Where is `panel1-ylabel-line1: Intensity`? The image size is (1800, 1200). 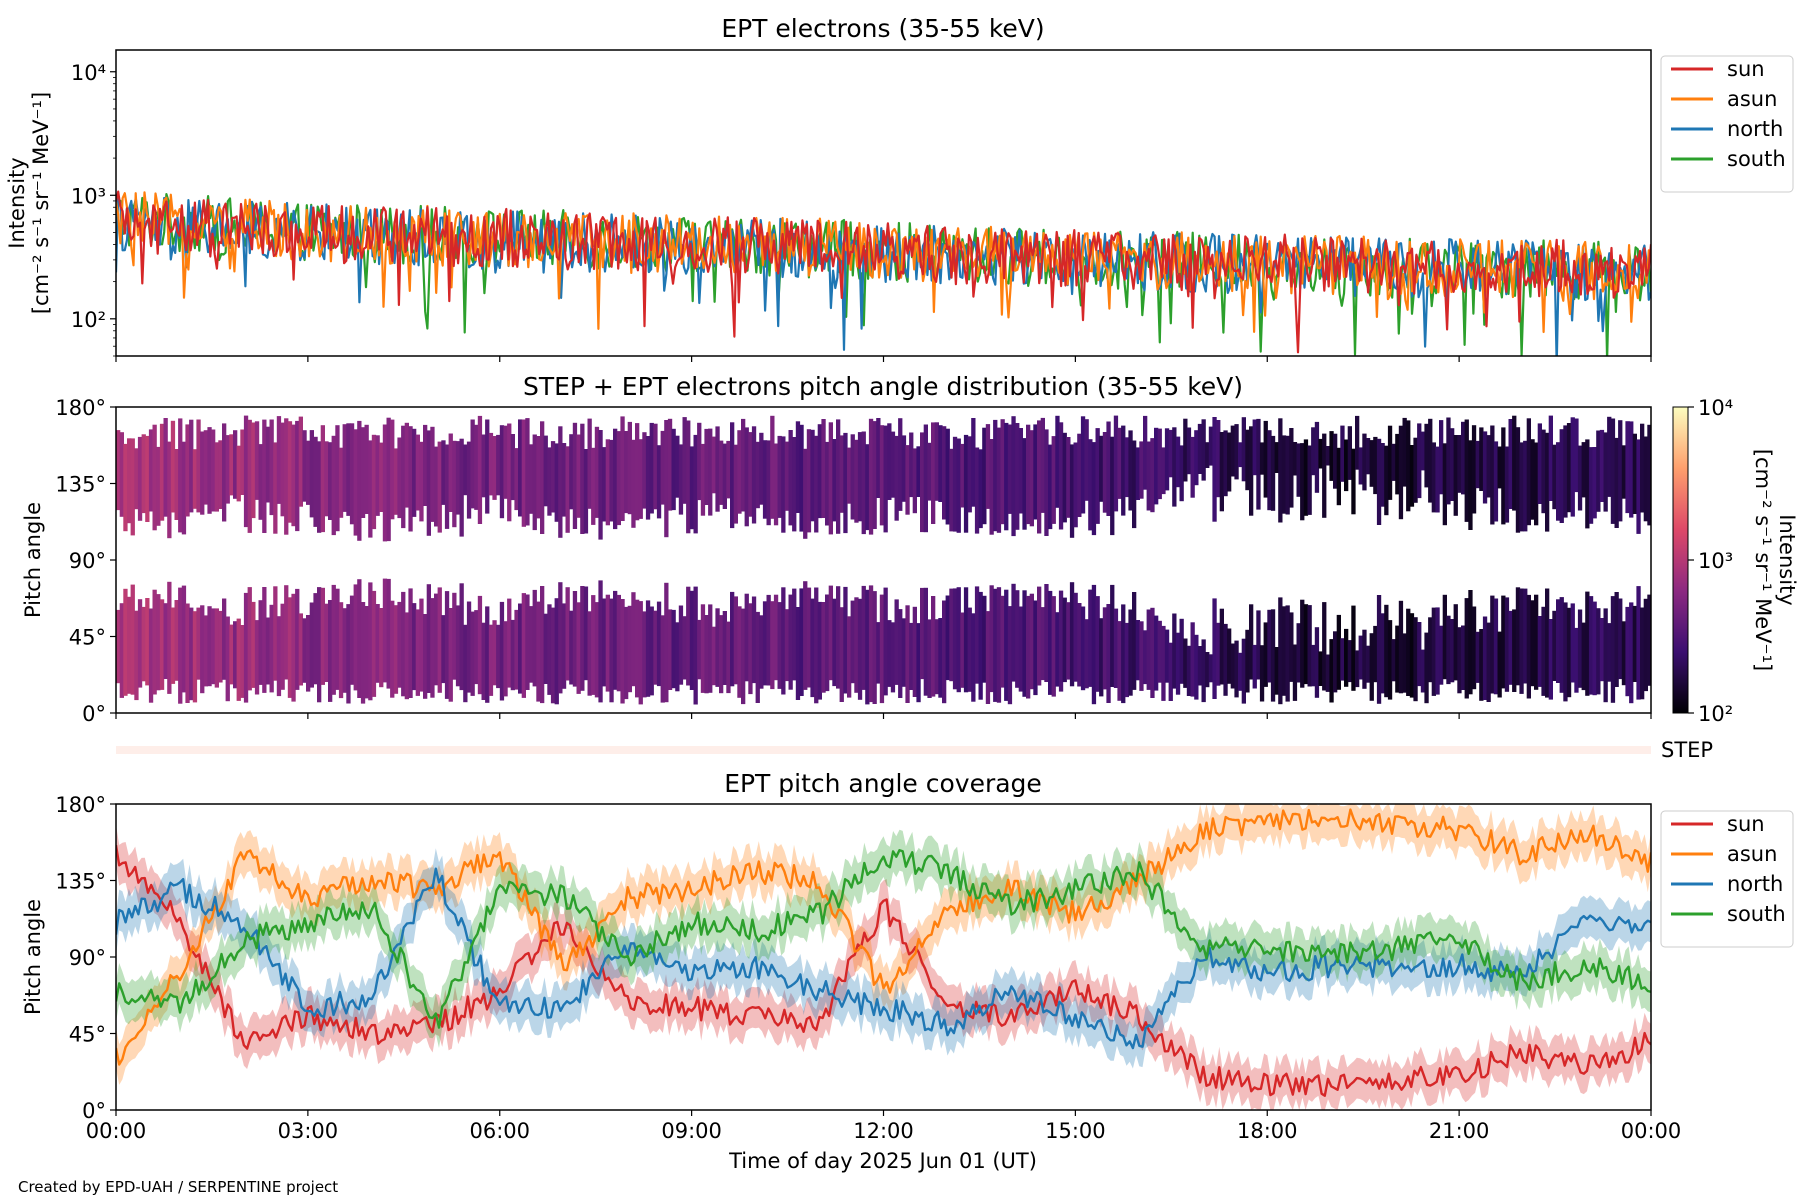
panel1-ylabel-line1: Intensity is located at coordinates (17, 202).